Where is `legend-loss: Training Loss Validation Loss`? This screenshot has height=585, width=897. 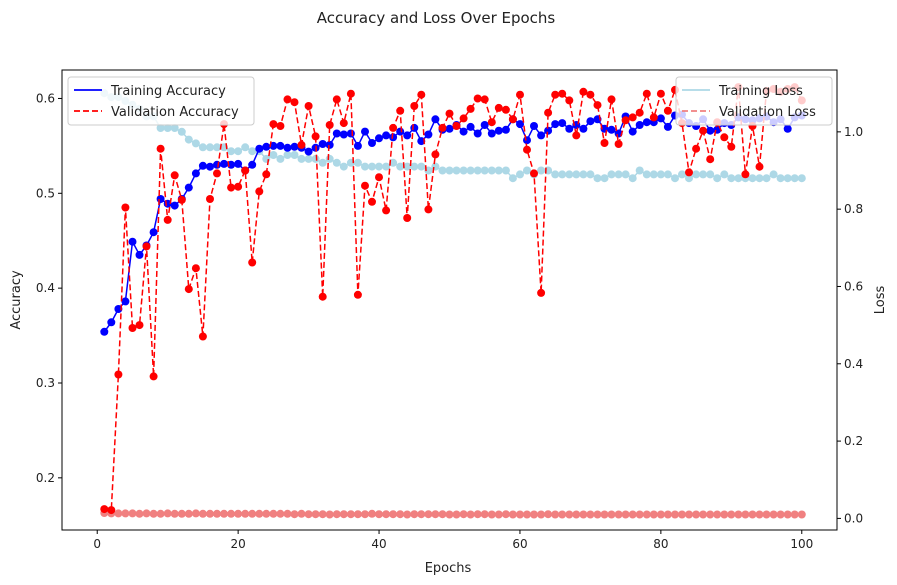 legend-loss: Training Loss Validation Loss is located at coordinates (754, 101).